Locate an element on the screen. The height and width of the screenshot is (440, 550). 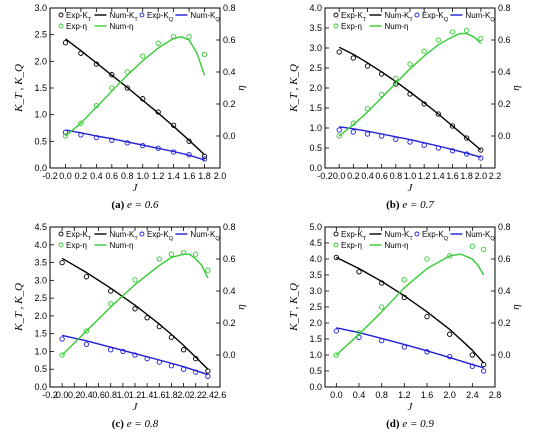
x-tick-label: 2.4 is located at coordinates (472, 395).